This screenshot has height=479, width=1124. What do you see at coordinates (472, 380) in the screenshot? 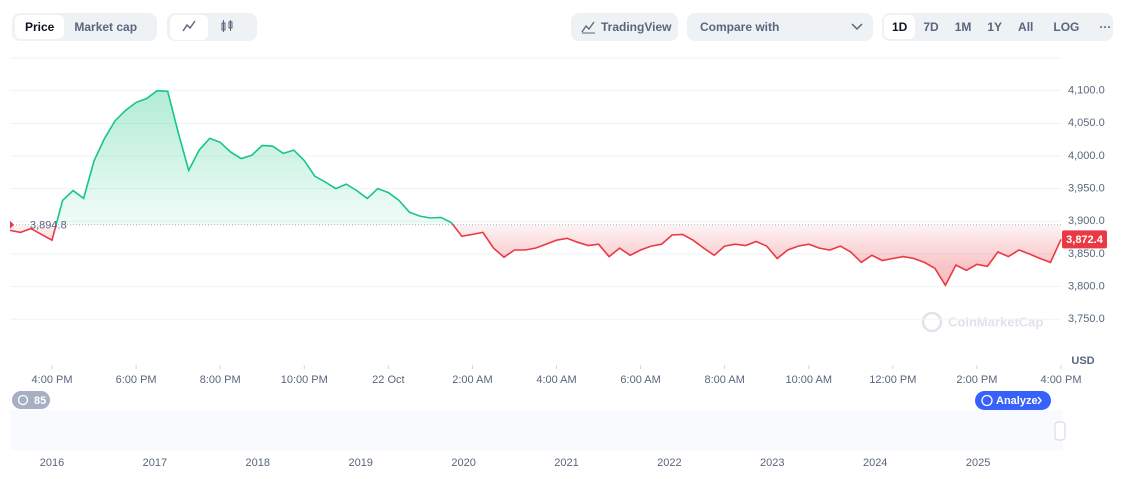
I see `x-tick-label: 2:00 AM` at bounding box center [472, 380].